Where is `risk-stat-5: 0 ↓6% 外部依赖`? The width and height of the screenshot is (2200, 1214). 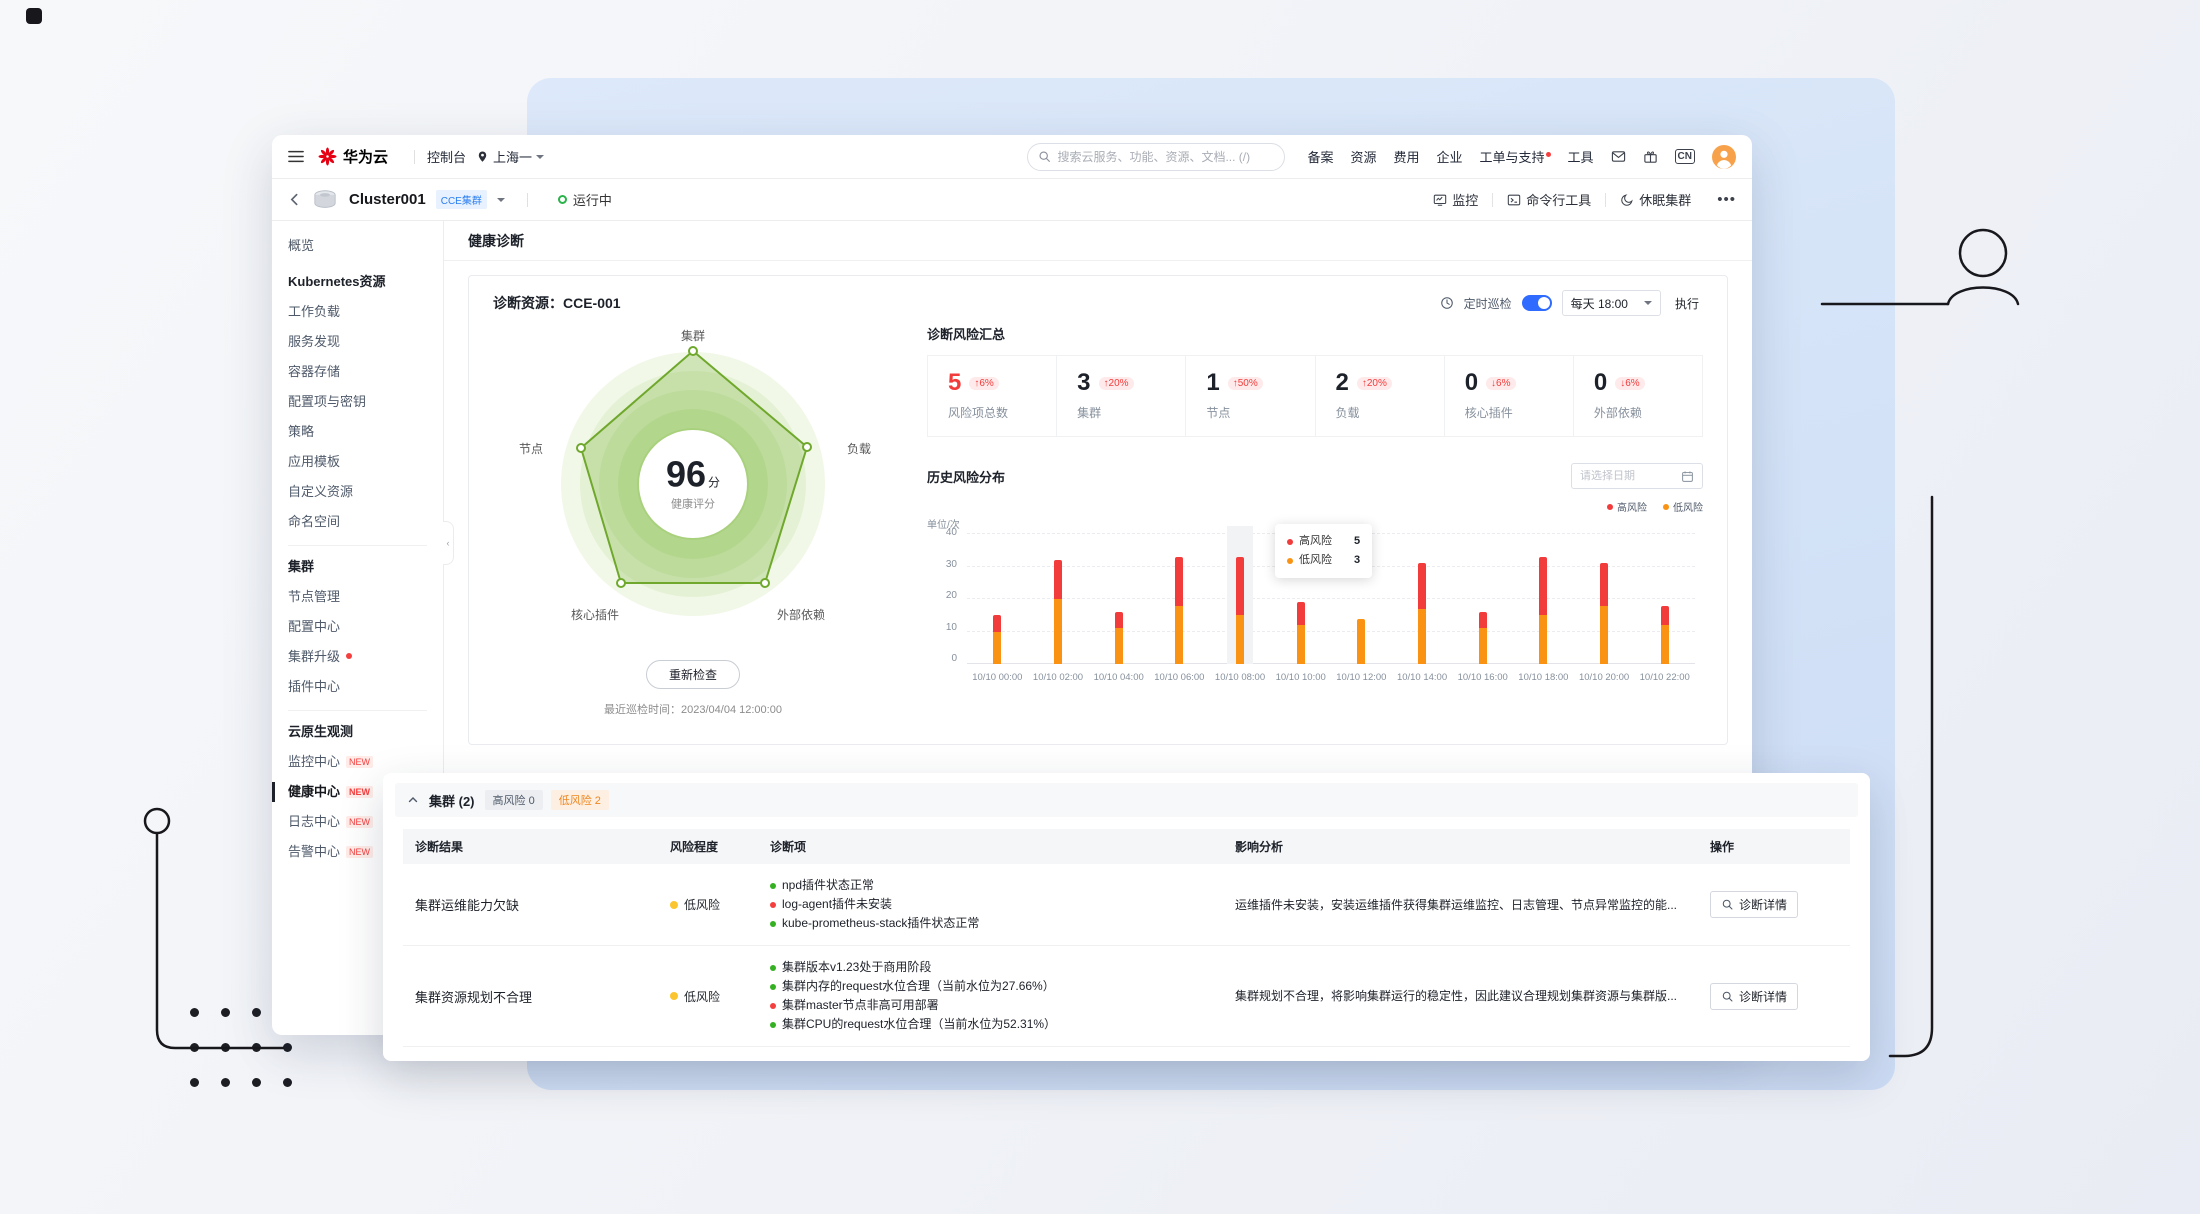
risk-stat-5: 0 ↓6% 外部依赖 is located at coordinates (1637, 396).